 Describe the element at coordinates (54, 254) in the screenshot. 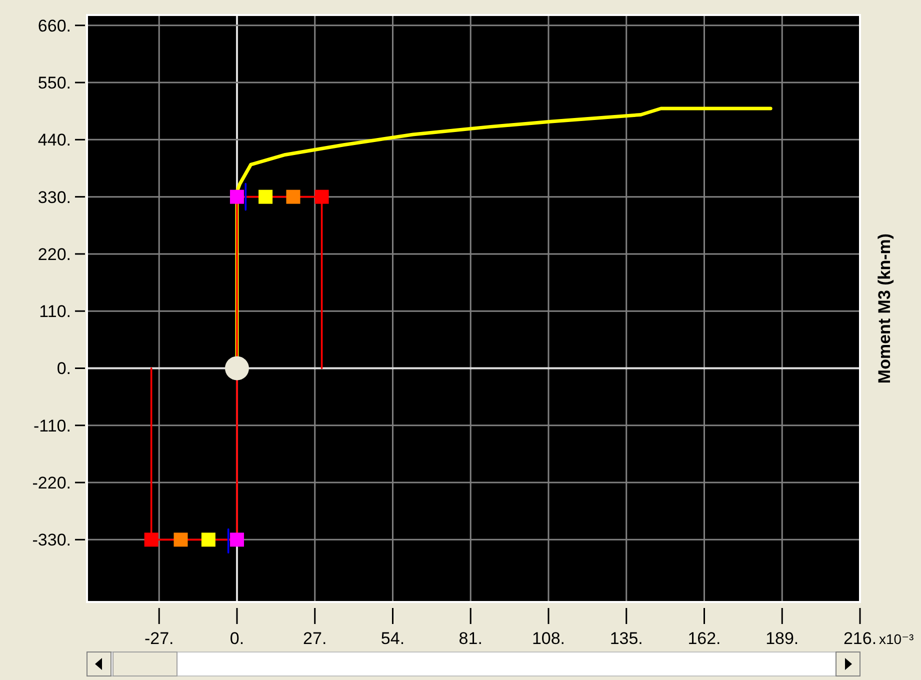

I see `y-tick-label: 220.` at that location.